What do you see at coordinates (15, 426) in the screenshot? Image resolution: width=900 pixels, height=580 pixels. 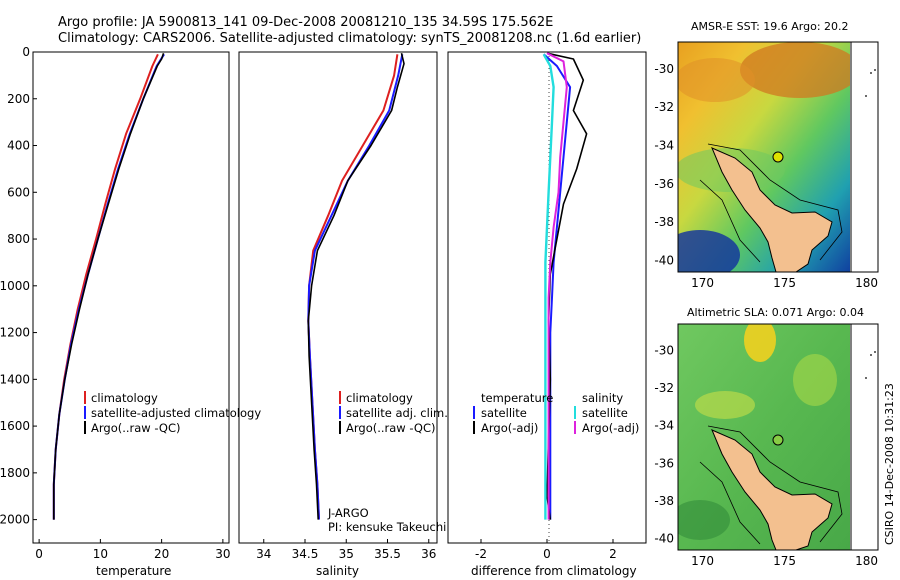 I see `y-tick-label: 1600` at bounding box center [15, 426].